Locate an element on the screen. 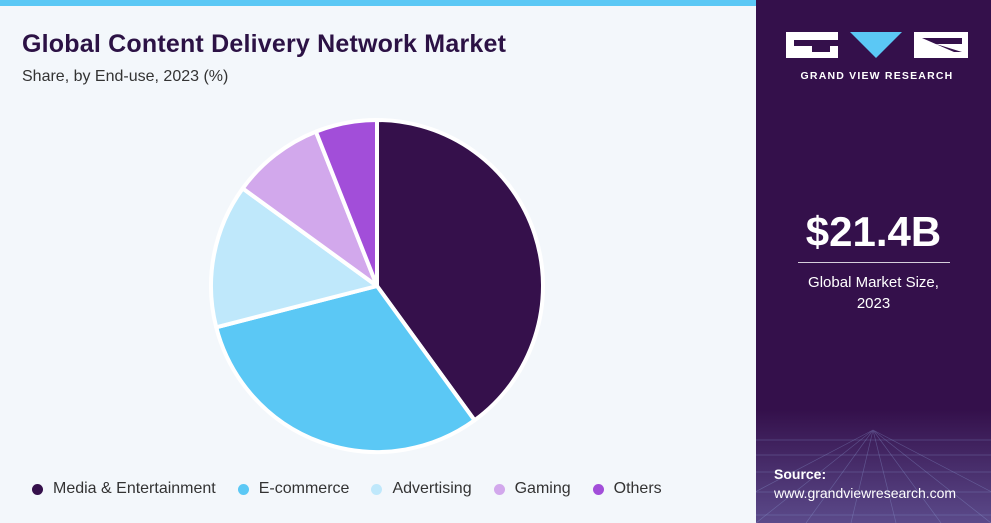  pie-slice-others is located at coordinates (346, 203).